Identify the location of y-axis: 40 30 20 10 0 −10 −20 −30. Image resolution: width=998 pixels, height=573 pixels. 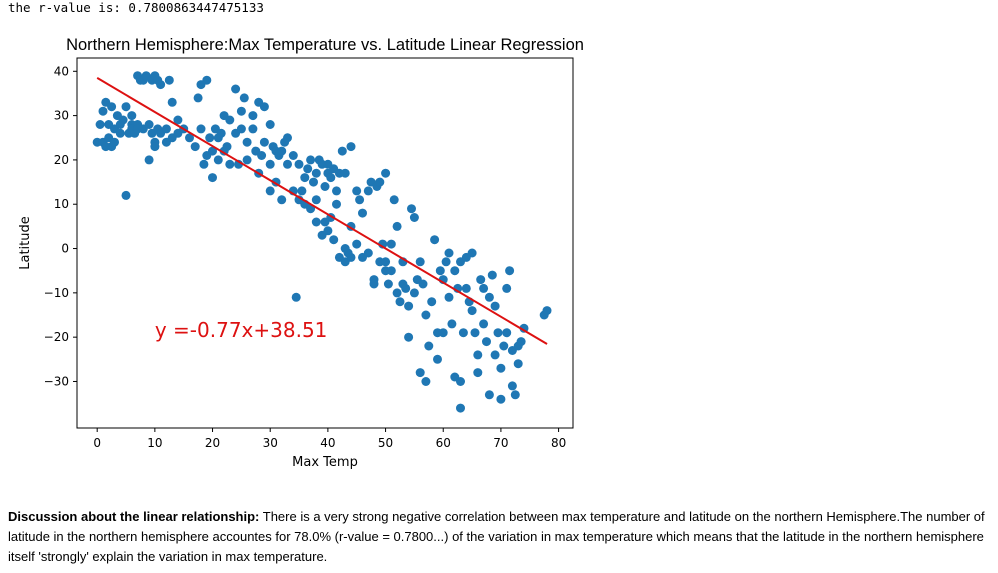
(60, 226).